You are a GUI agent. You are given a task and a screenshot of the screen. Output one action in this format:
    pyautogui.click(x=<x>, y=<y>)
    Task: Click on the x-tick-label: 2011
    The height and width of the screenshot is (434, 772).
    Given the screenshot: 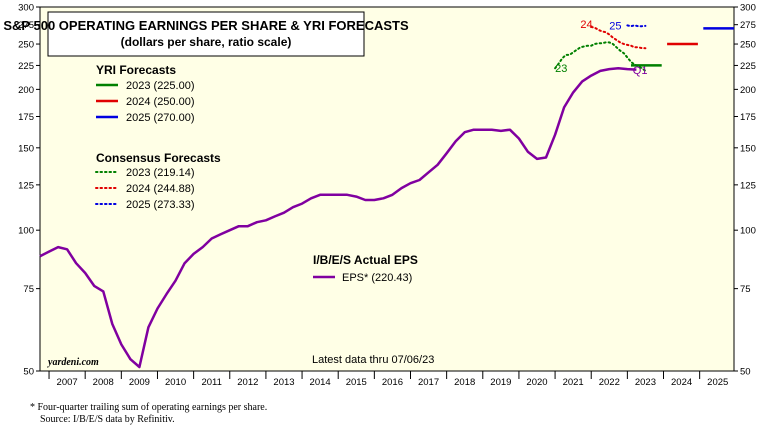 What is the action you would take?
    pyautogui.click(x=211, y=382)
    